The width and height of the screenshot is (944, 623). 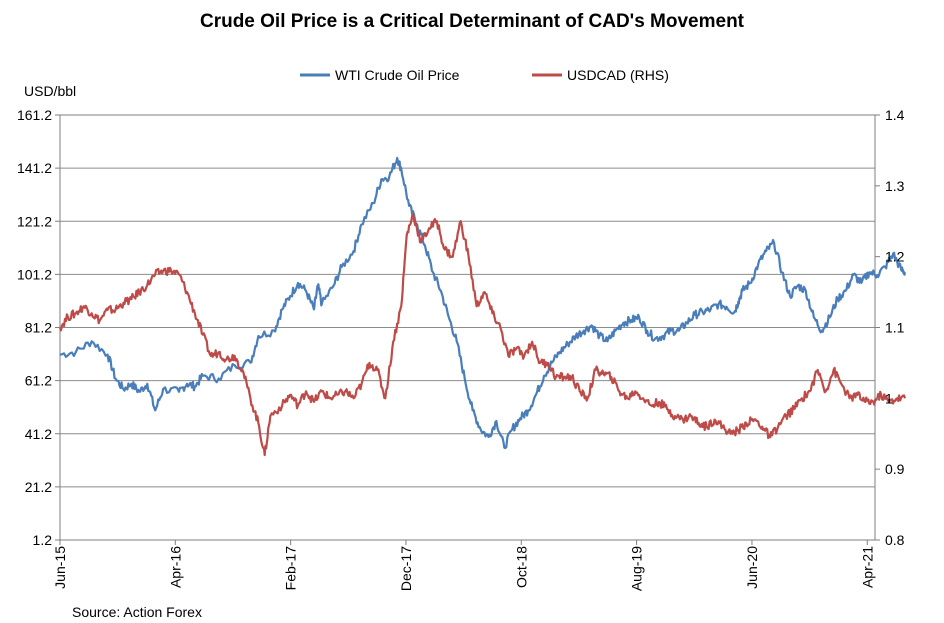 I want to click on y-left-tick-label: 141.2, so click(x=34, y=168).